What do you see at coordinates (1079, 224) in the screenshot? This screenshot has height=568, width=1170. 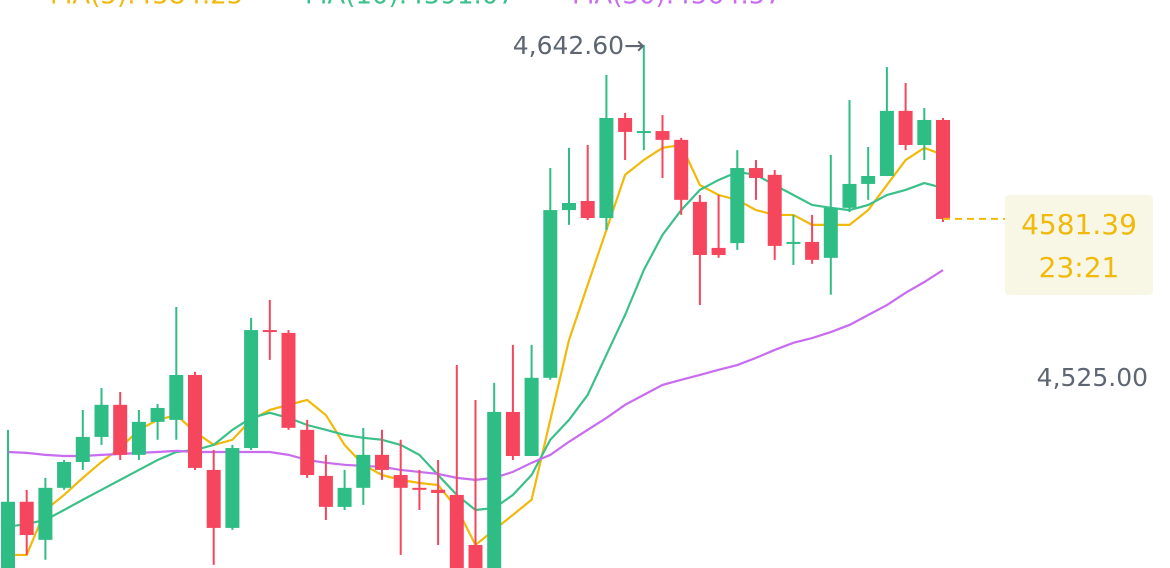 I see `last-price: 4581.39` at bounding box center [1079, 224].